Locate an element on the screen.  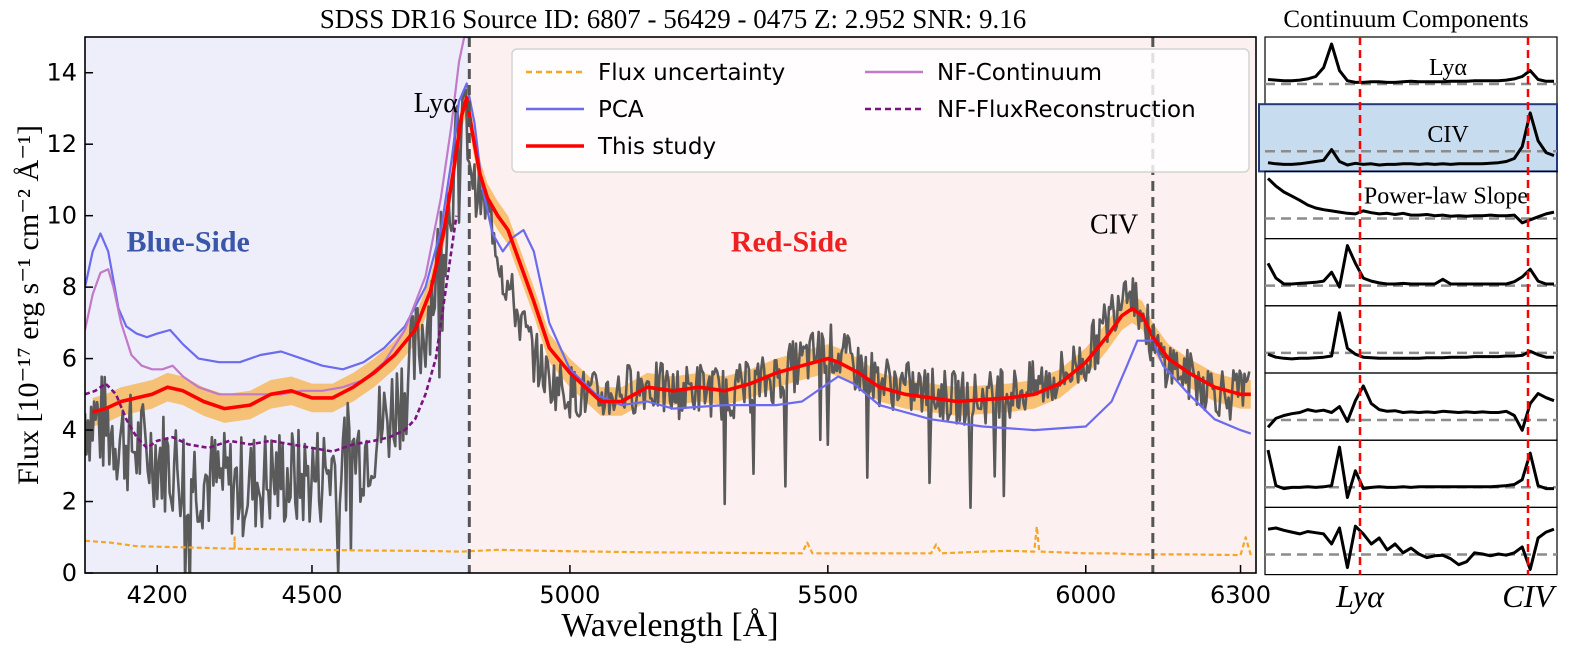
y-tick-label: 0 is located at coordinates (69, 573).